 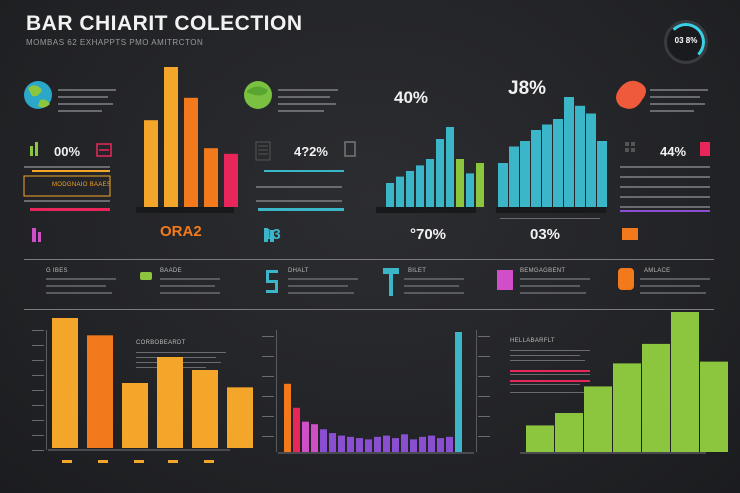 What do you see at coordinates (657, 271) in the screenshot?
I see `mid-heading-6: AMLACE` at bounding box center [657, 271].